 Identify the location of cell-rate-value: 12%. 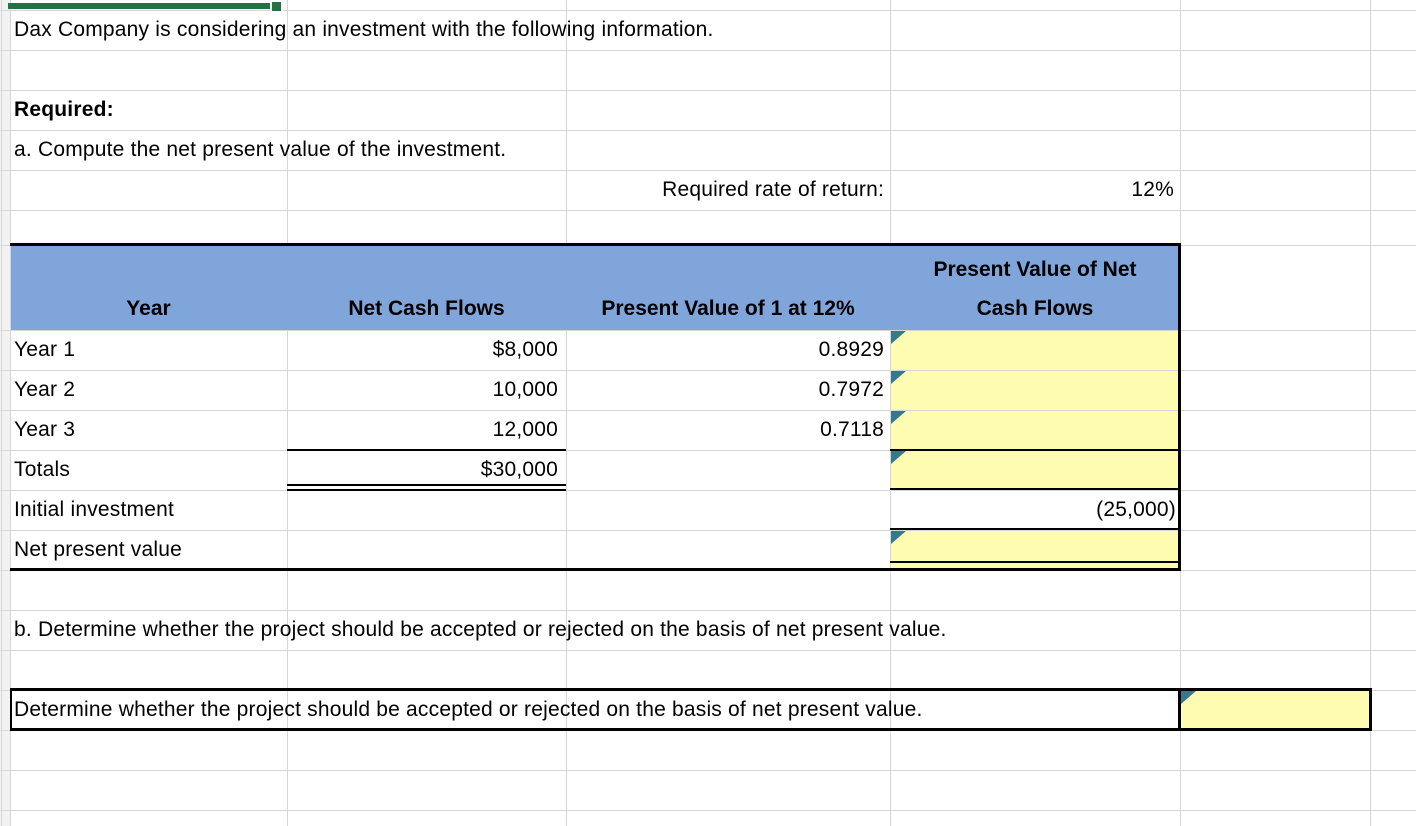
(1152, 189).